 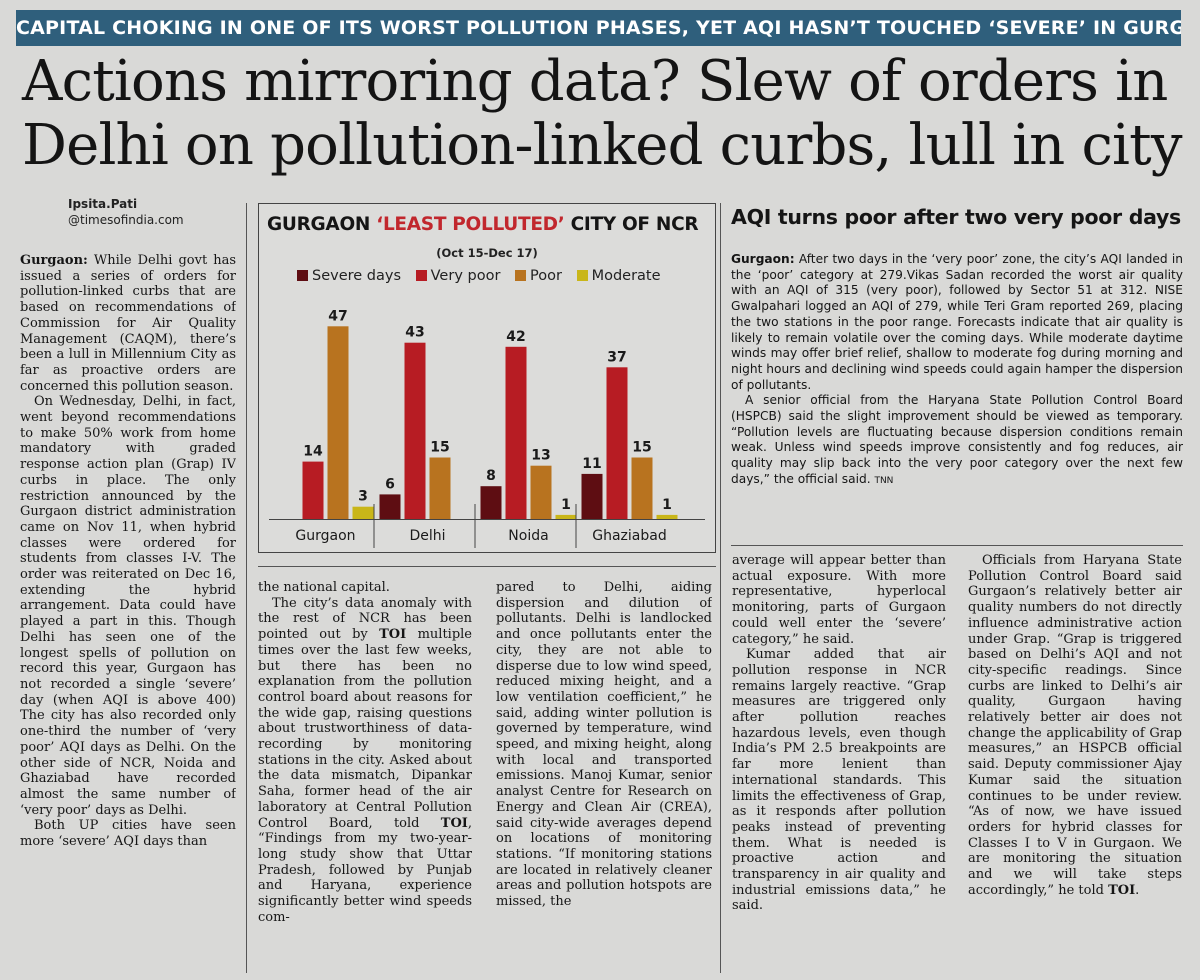 What do you see at coordinates (421, 275) in the screenshot?
I see `legend-swatch-very-poor` at bounding box center [421, 275].